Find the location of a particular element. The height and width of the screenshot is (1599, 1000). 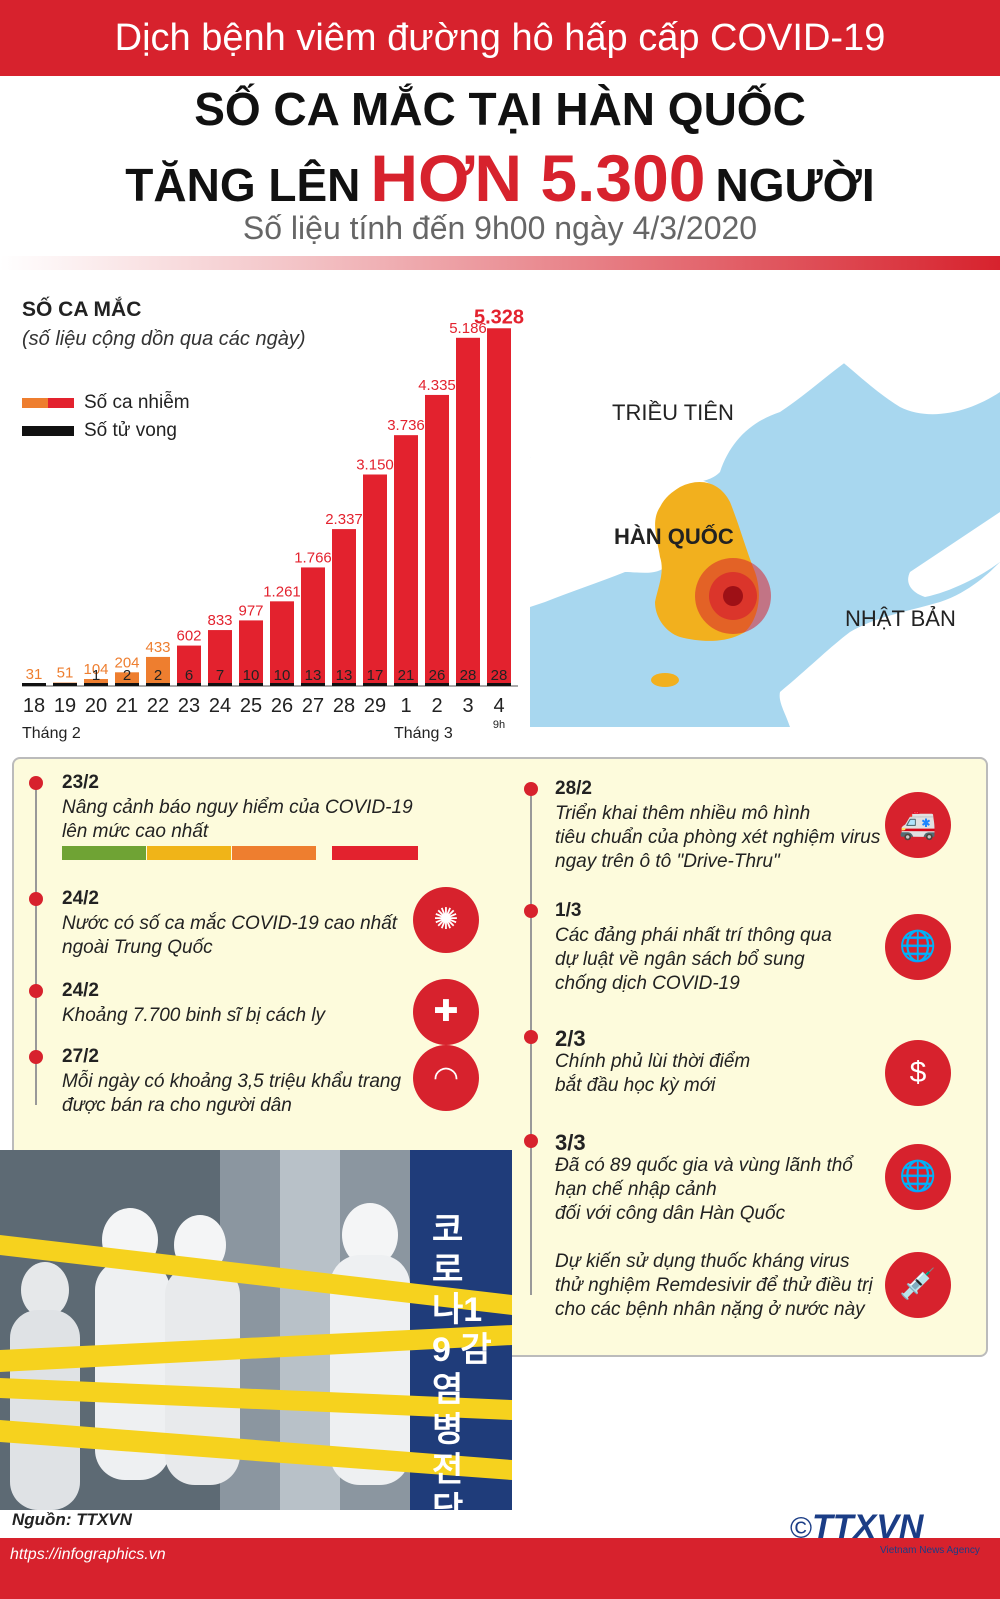

death-value-label: 2 is located at coordinates (158, 675).